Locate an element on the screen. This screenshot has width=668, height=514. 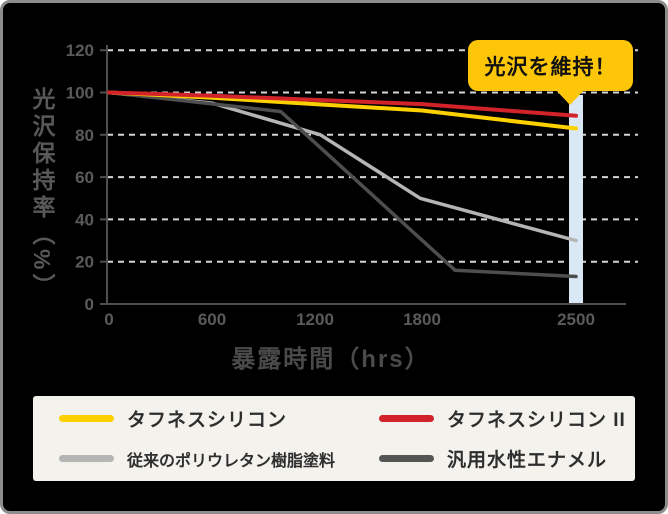
legend-swatch-general-water-enamel is located at coordinates (406, 458).